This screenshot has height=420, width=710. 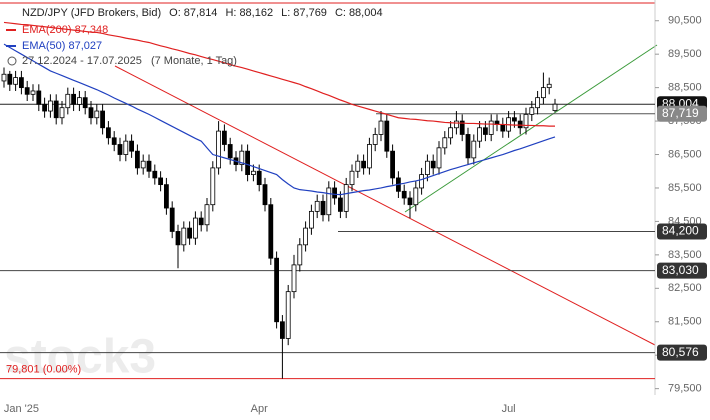 What do you see at coordinates (47, 30) in the screenshot?
I see `legend-name: EMA(200)` at bounding box center [47, 30].